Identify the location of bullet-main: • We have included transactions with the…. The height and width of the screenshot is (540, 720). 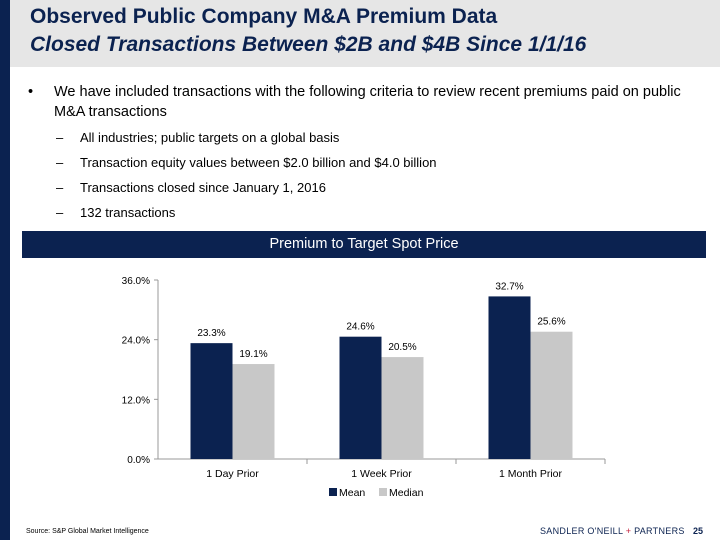
(366, 102).